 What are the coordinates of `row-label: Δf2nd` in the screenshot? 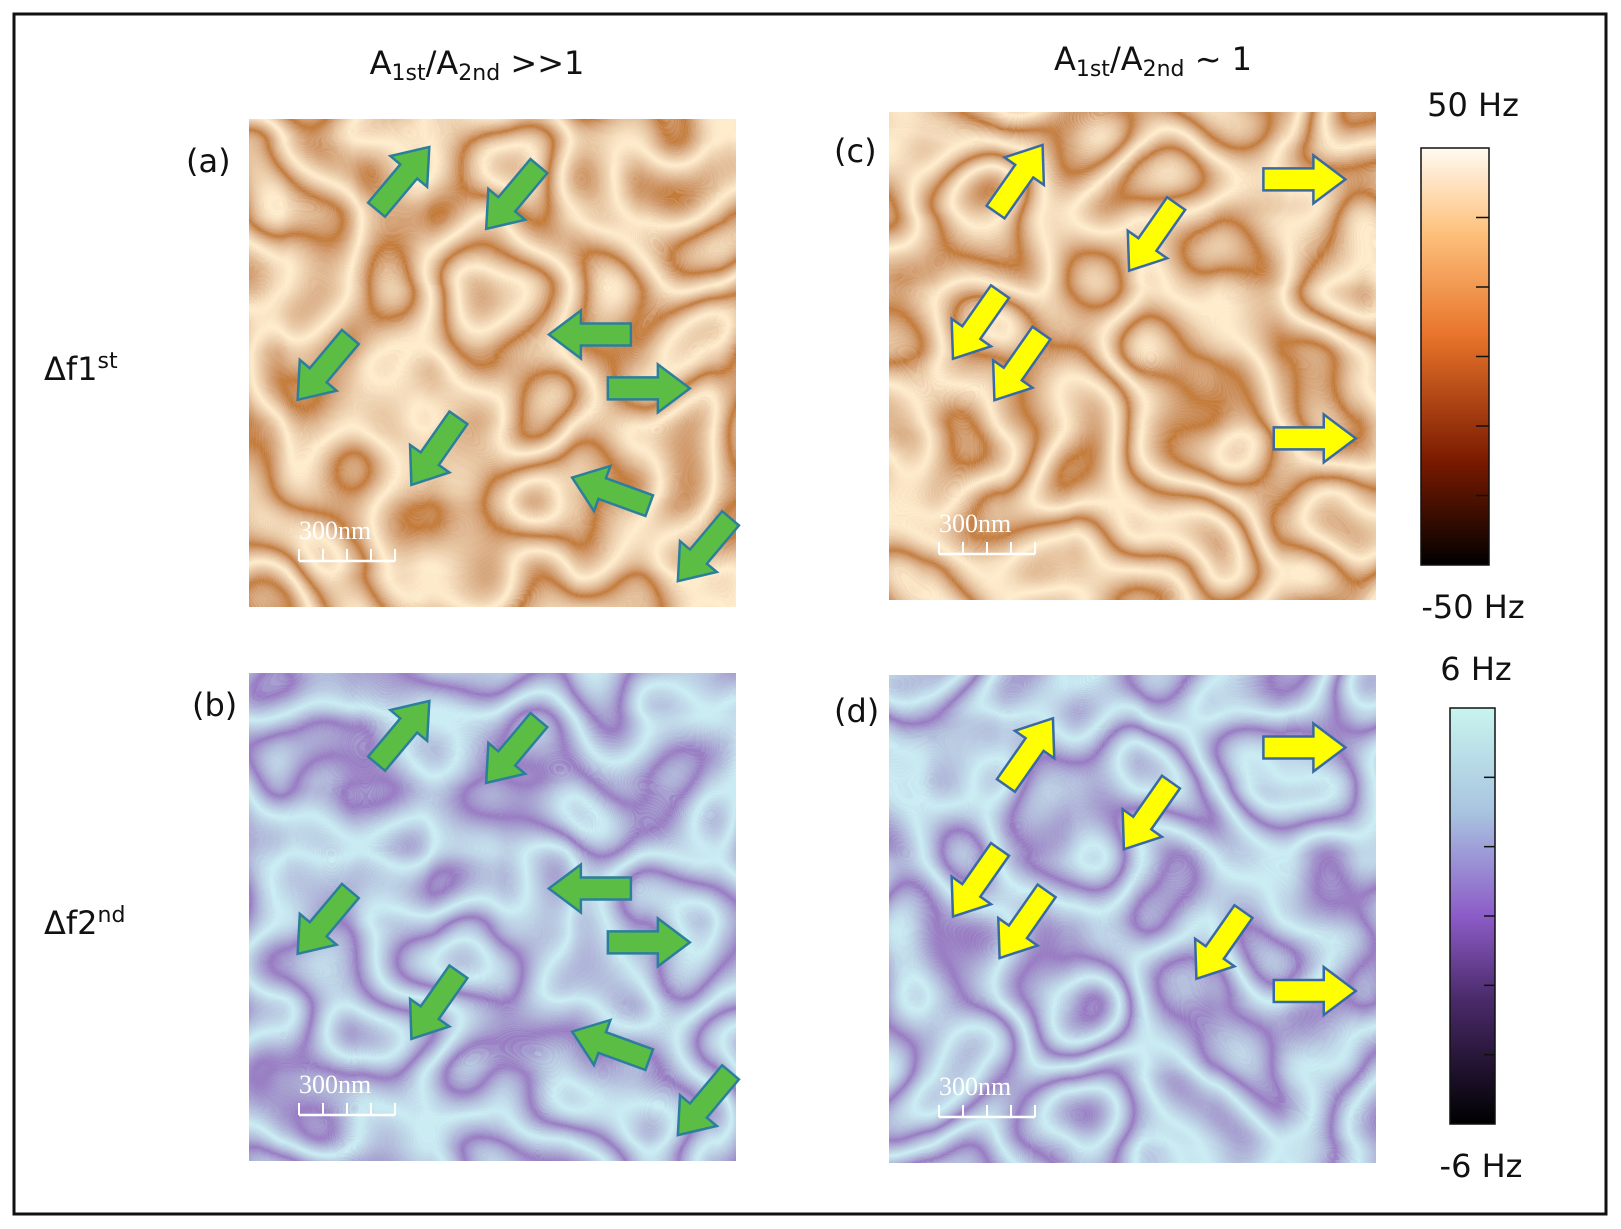 It's located at (84, 922).